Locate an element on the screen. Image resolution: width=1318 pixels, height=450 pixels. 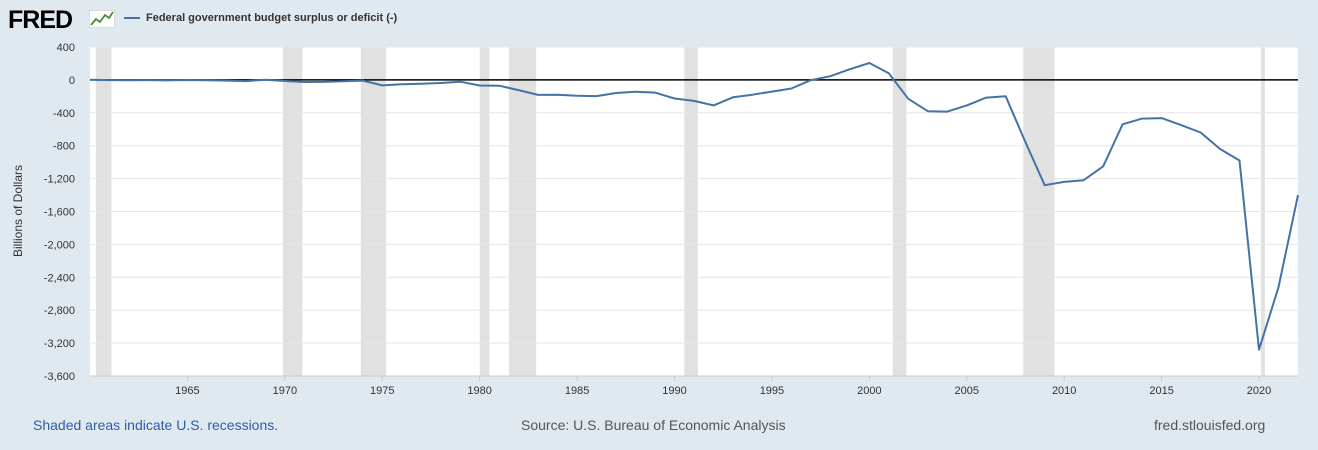
y-tick-label: 400 is located at coordinates (66, 48).